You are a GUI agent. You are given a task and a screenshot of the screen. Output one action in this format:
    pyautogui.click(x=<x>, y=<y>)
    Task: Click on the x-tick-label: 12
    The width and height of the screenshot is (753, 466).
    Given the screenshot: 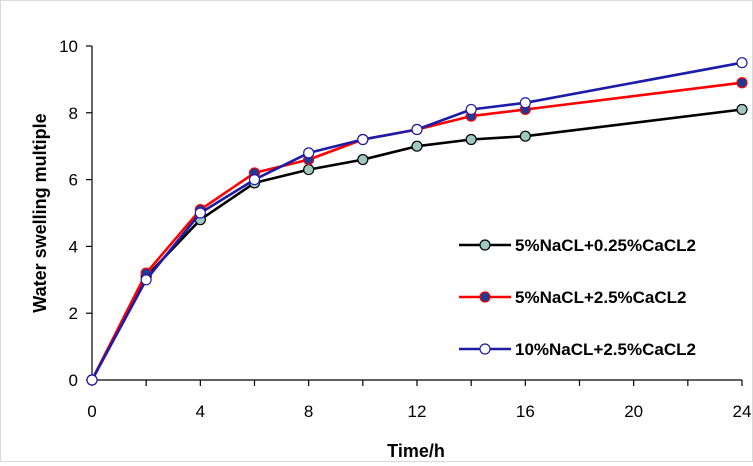 What is the action you would take?
    pyautogui.click(x=417, y=411)
    